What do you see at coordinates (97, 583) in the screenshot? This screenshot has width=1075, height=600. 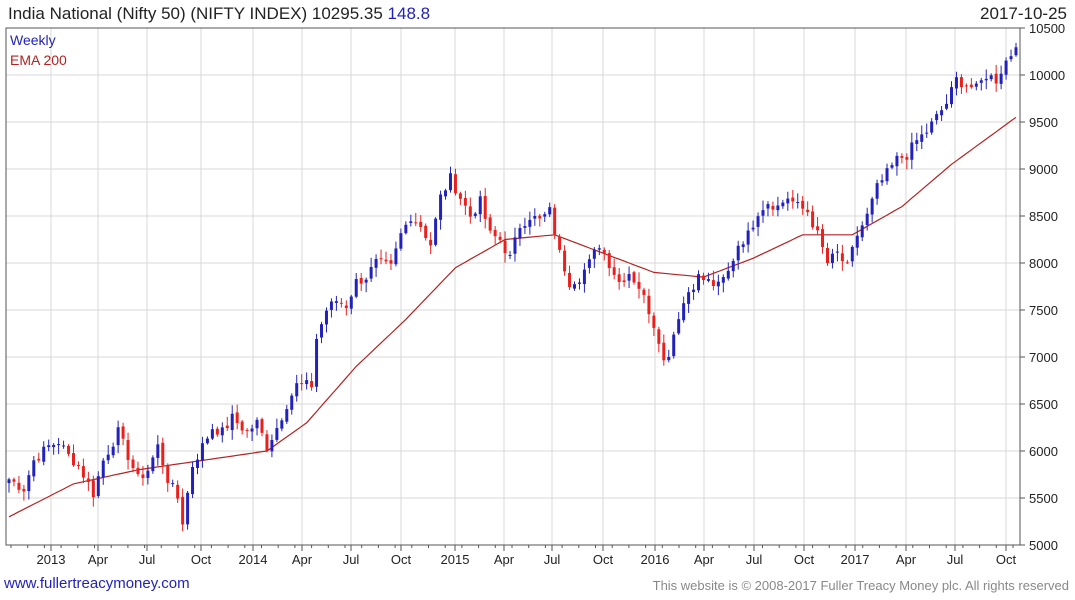 I see `footer-website-link: www.fullertreacymoney.com` at bounding box center [97, 583].